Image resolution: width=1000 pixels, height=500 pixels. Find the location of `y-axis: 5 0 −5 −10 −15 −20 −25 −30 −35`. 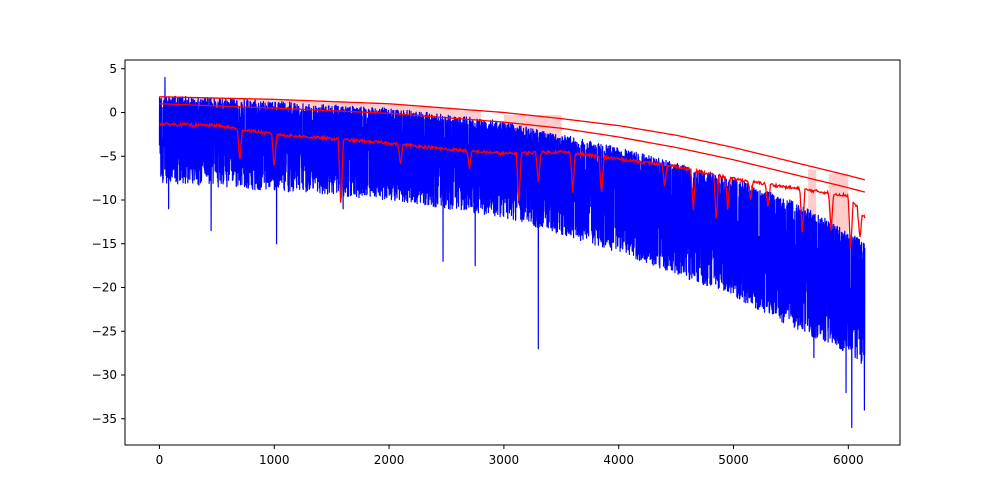

y-axis: 5 0 −5 −10 −15 −20 −25 −30 −35 is located at coordinates (108, 244).